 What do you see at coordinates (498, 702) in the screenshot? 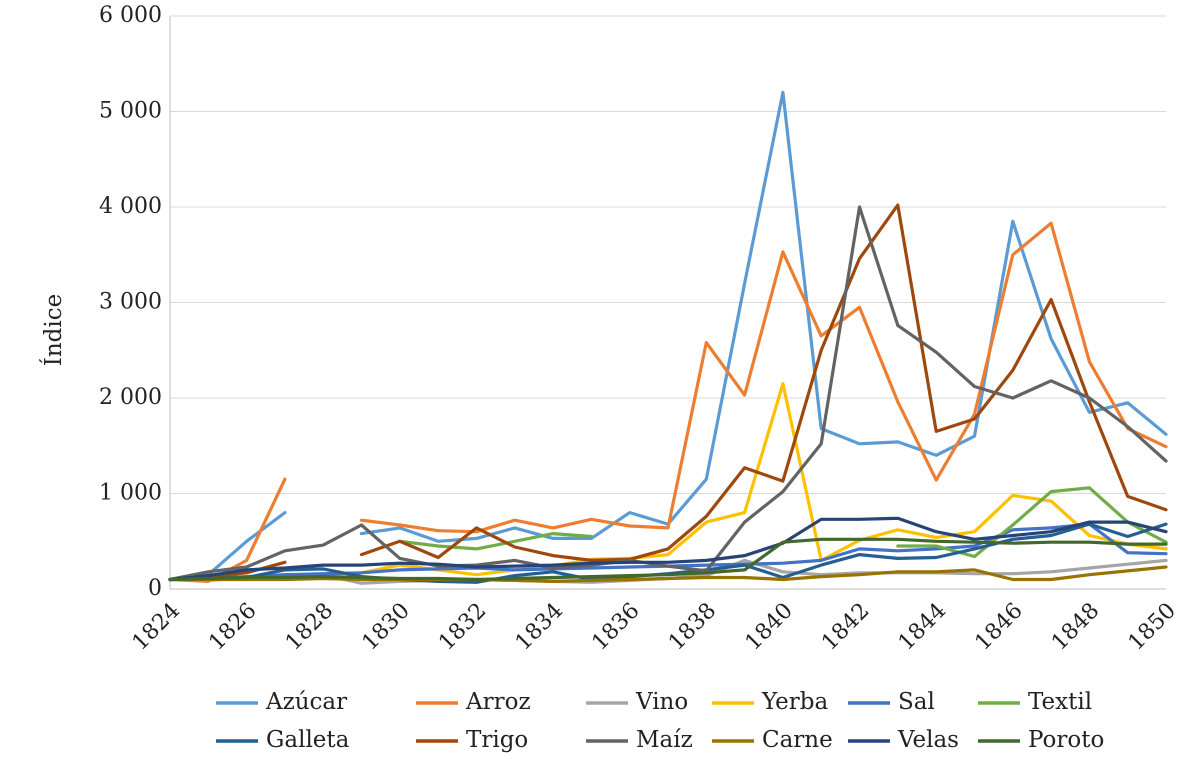
I see `legend-label: Arroz` at bounding box center [498, 702].